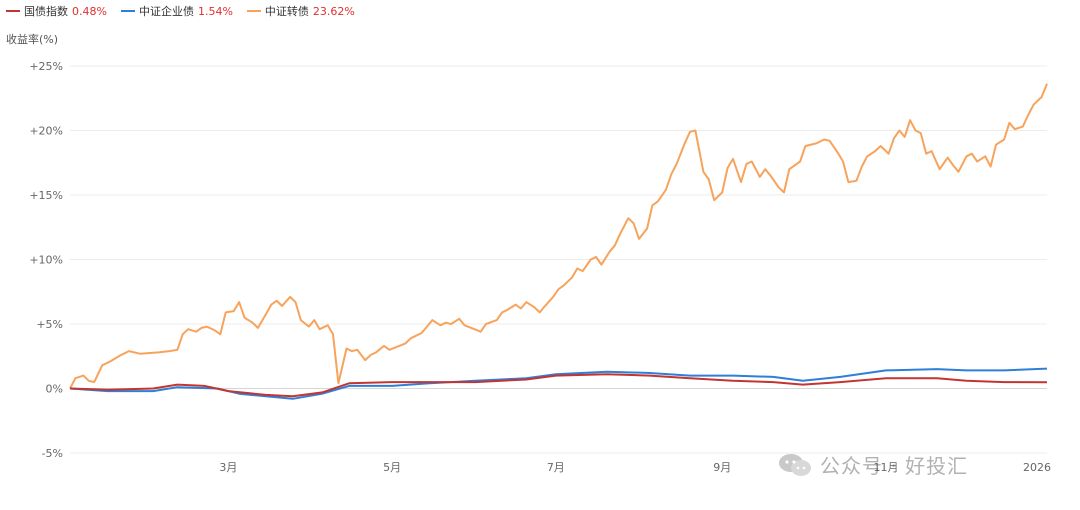 The image size is (1080, 510). What do you see at coordinates (13, 11) in the screenshot?
I see `legend-swatch-guozhai` at bounding box center [13, 11].